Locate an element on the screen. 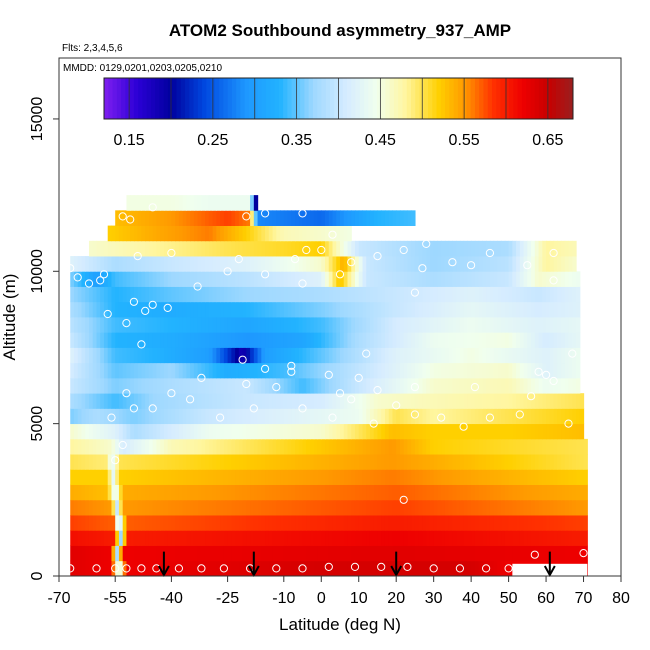 This screenshot has width=650, height=650. colorbar-swatch is located at coordinates (273, 98).